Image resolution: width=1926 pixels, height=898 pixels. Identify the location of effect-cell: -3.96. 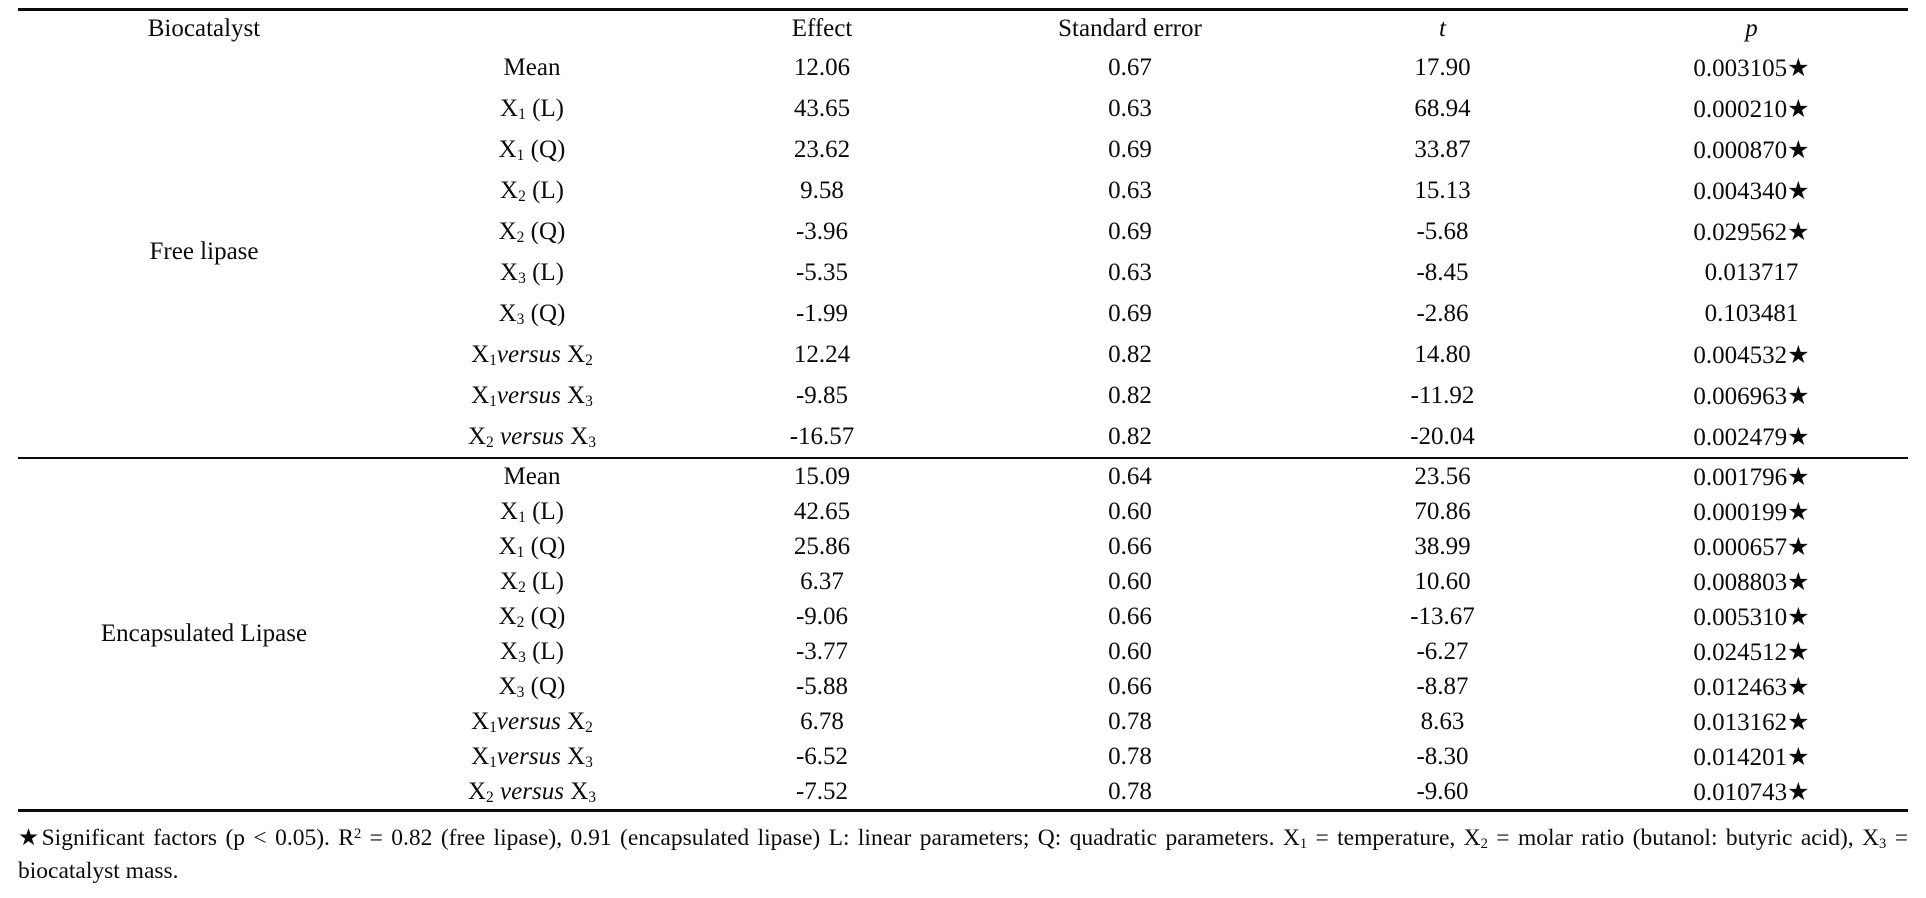
(822, 231).